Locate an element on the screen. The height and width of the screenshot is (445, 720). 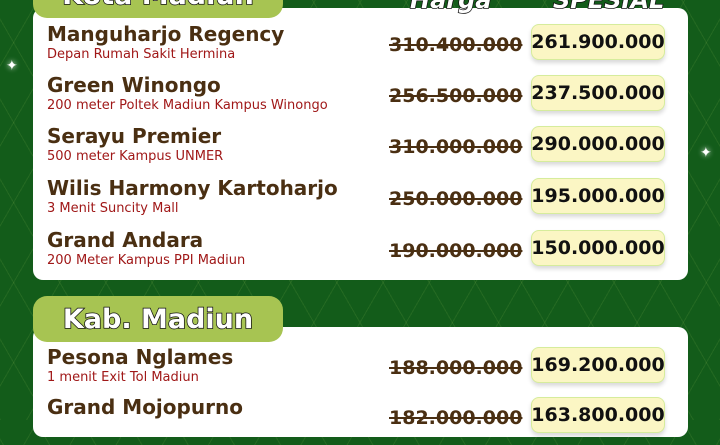
listing-location: 1 menit Exit Tol Madiun is located at coordinates (123, 377).